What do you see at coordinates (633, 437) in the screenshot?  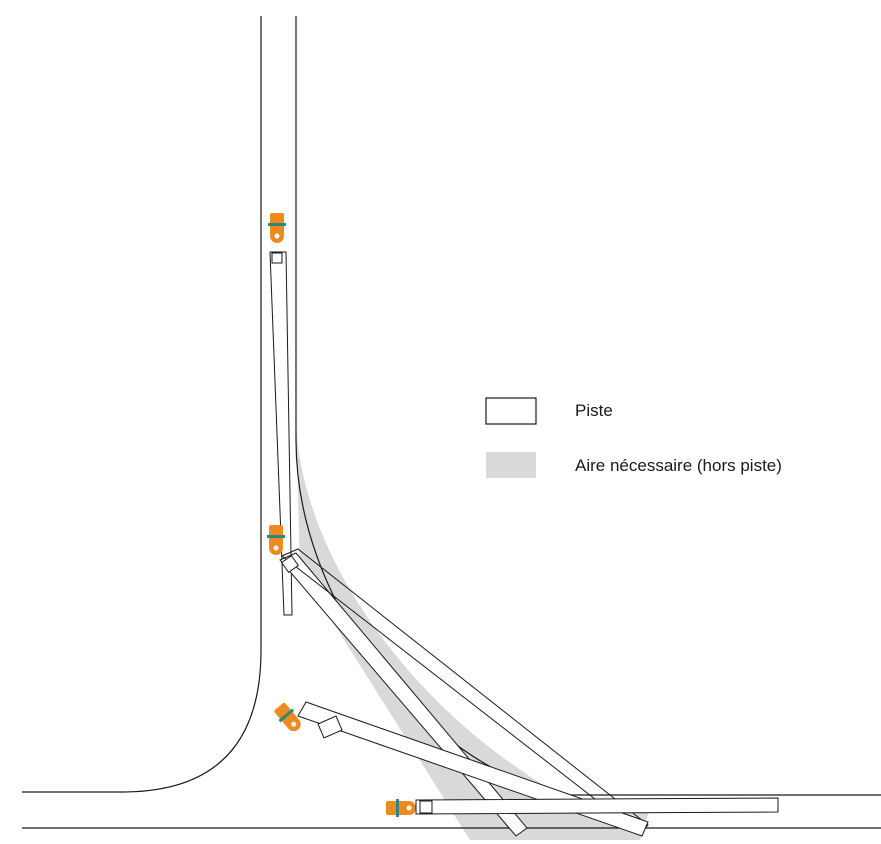 I see `legend: Piste Aire nécessaire (hors piste)` at bounding box center [633, 437].